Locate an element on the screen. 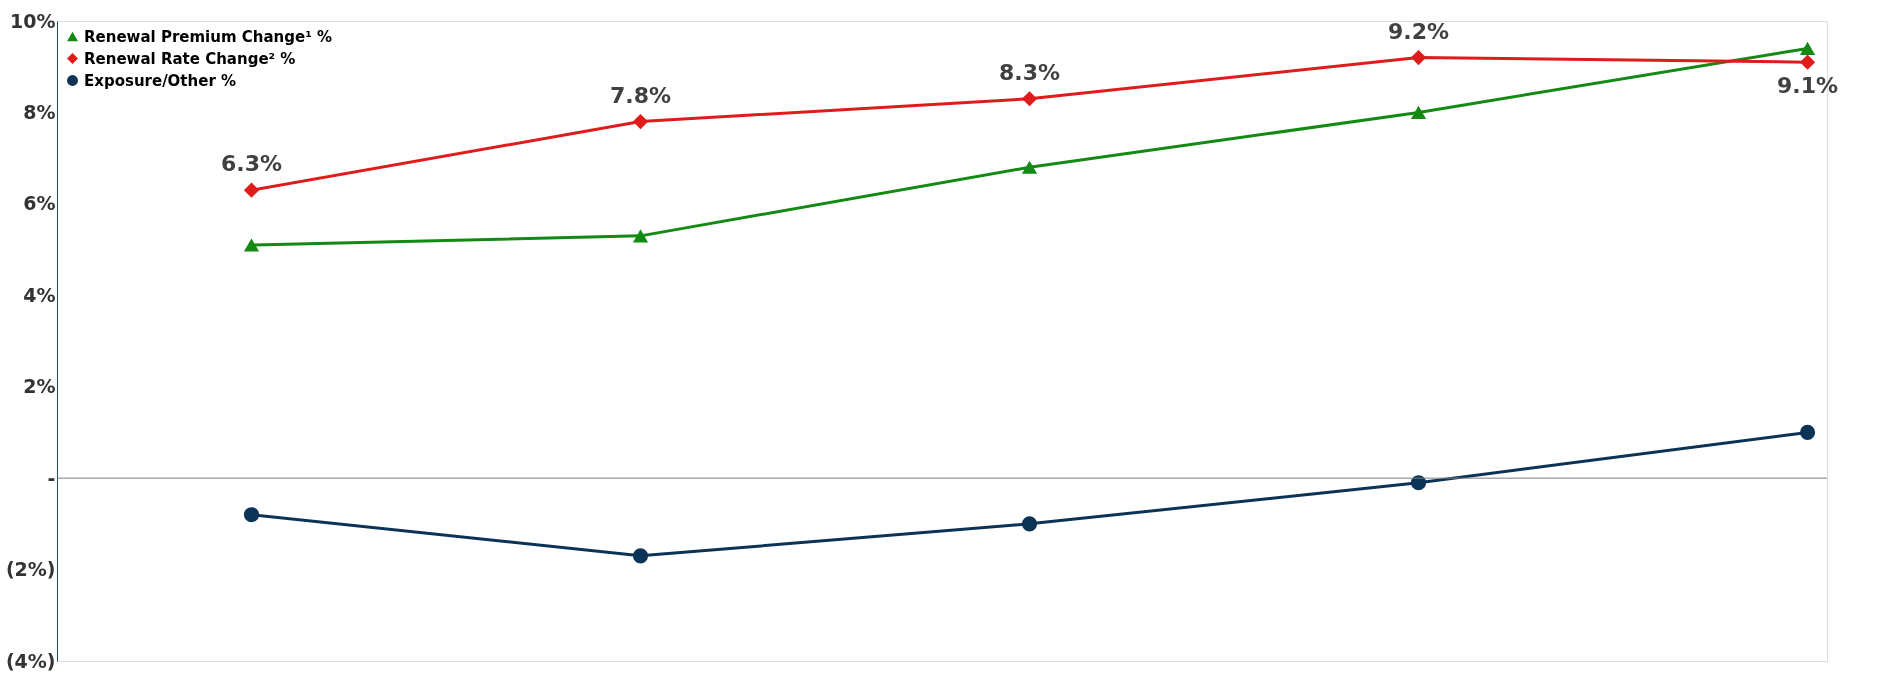 The height and width of the screenshot is (690, 1888). y-tick-label: 10% is located at coordinates (33, 20).